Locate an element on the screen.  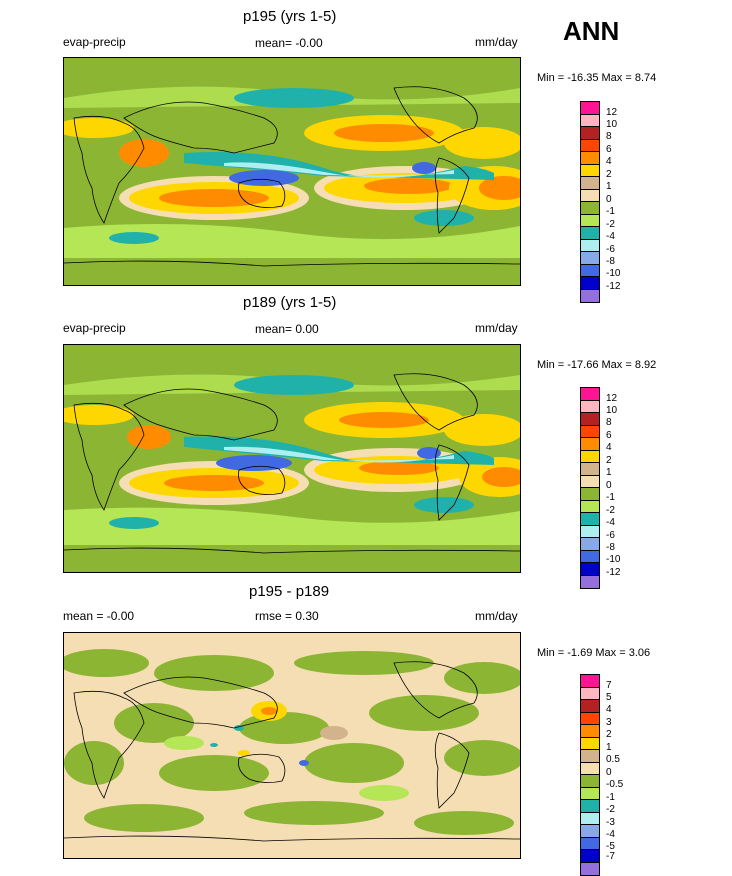
panel1-units: mm/day is located at coordinates (496, 42).